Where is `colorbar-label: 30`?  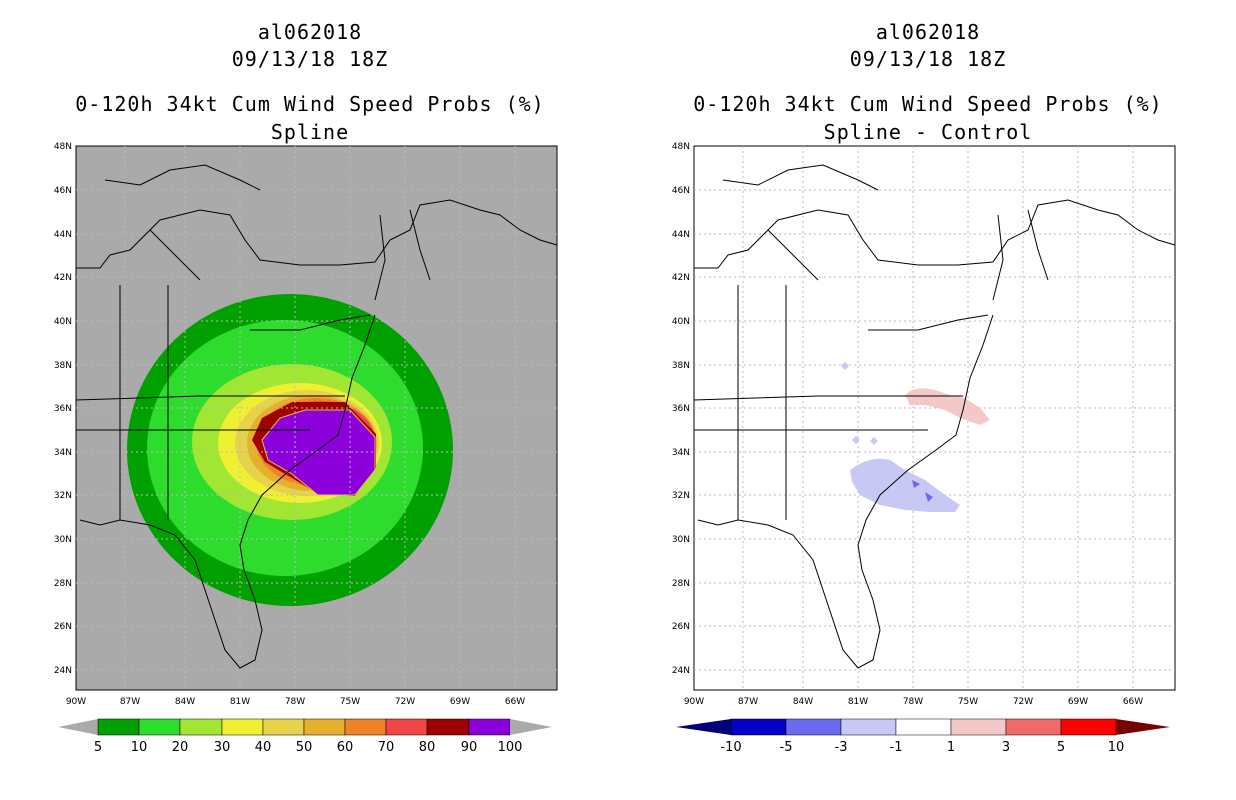 colorbar-label: 30 is located at coordinates (222, 747).